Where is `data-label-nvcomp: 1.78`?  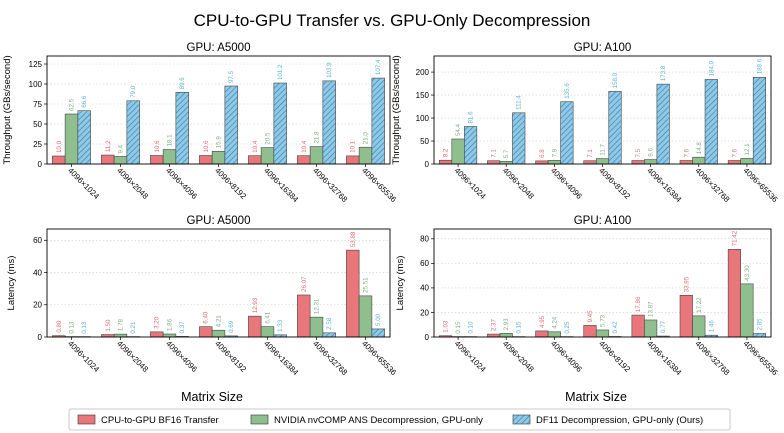 data-label-nvcomp: 1.78 is located at coordinates (121, 325).